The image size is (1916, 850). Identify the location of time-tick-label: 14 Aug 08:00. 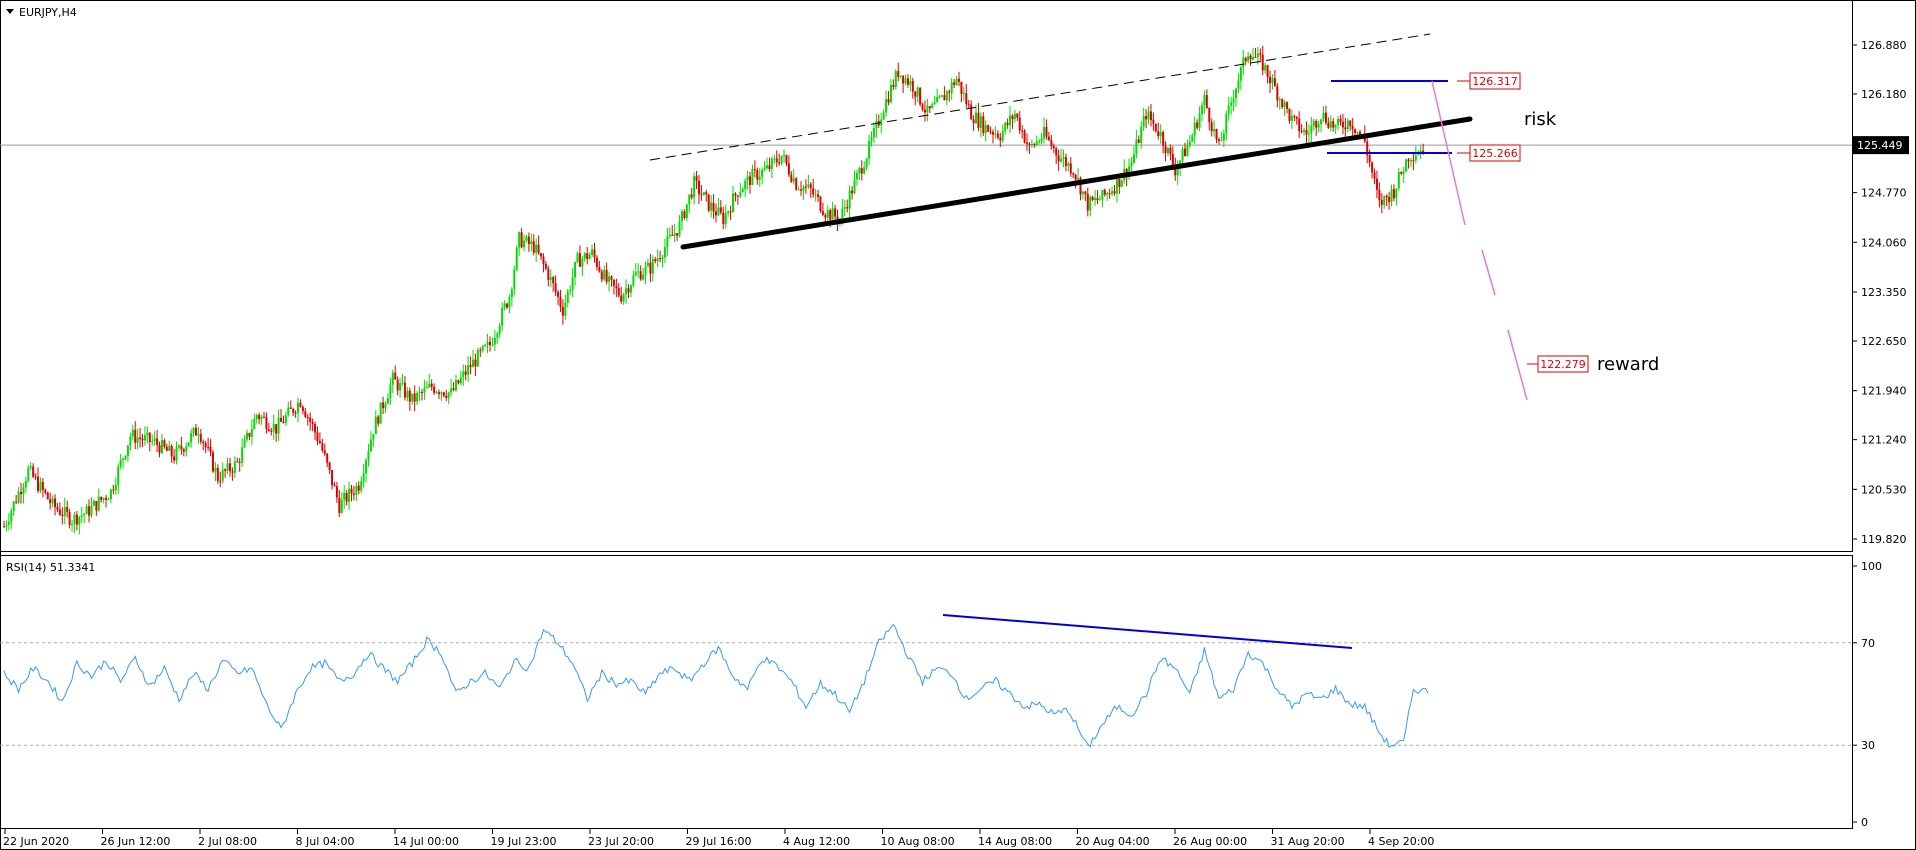
(1015, 841).